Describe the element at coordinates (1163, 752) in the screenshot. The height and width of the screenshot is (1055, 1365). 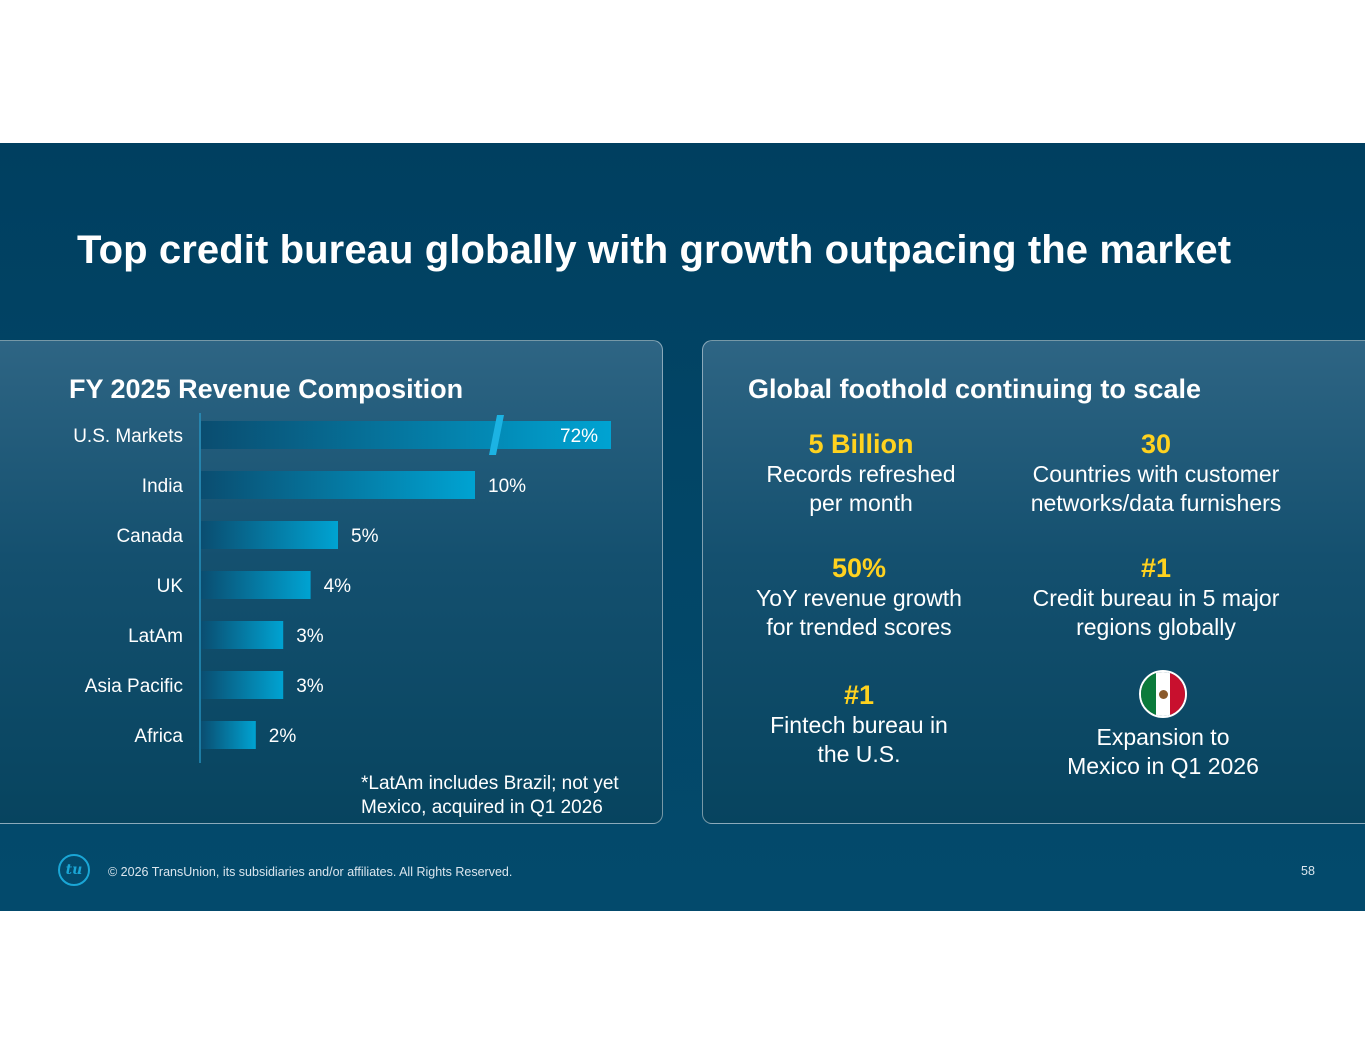
I see `stat-expansion: Expansion to Mexico in Q1 2026` at that location.